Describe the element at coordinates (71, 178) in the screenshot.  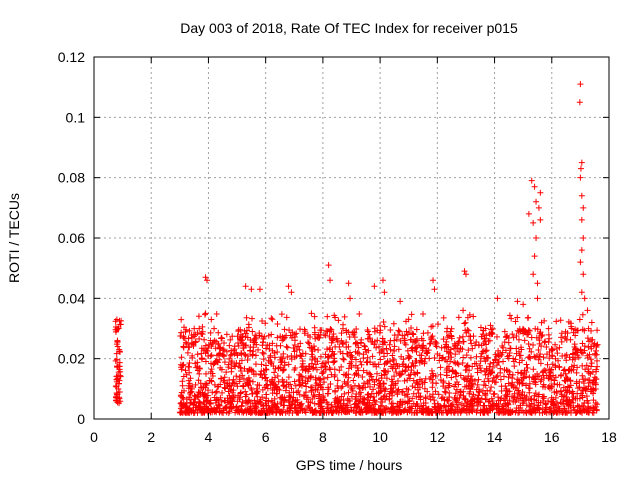
I see `y-tick-label: 0.08` at that location.